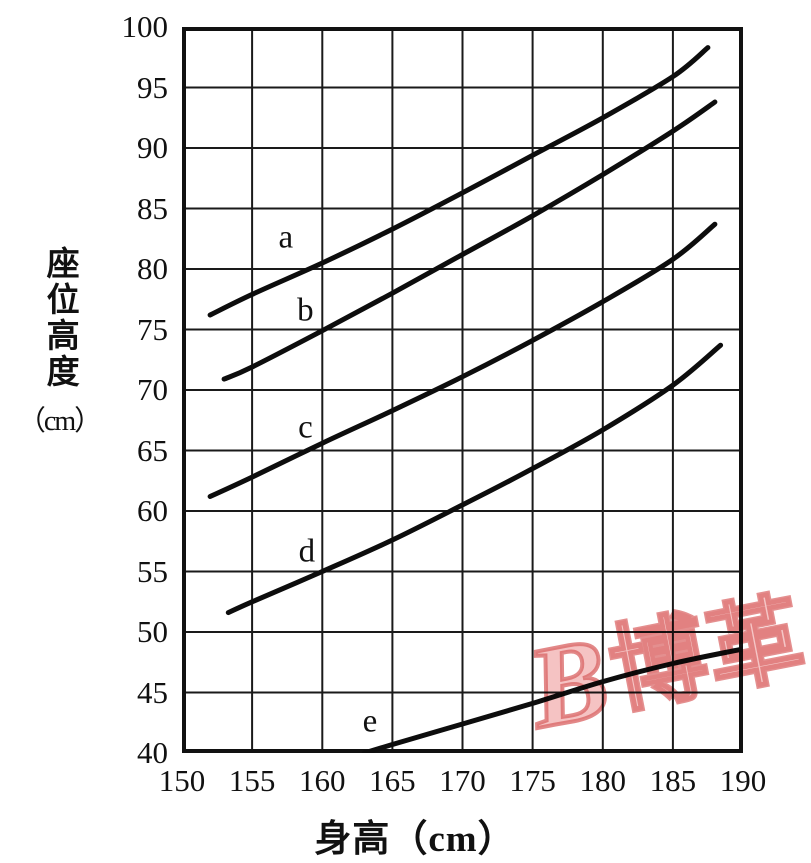 This screenshot has width=811, height=863. What do you see at coordinates (59, 318) in the screenshot?
I see `y-axis-title-text: 座位高度` at bounding box center [59, 318].